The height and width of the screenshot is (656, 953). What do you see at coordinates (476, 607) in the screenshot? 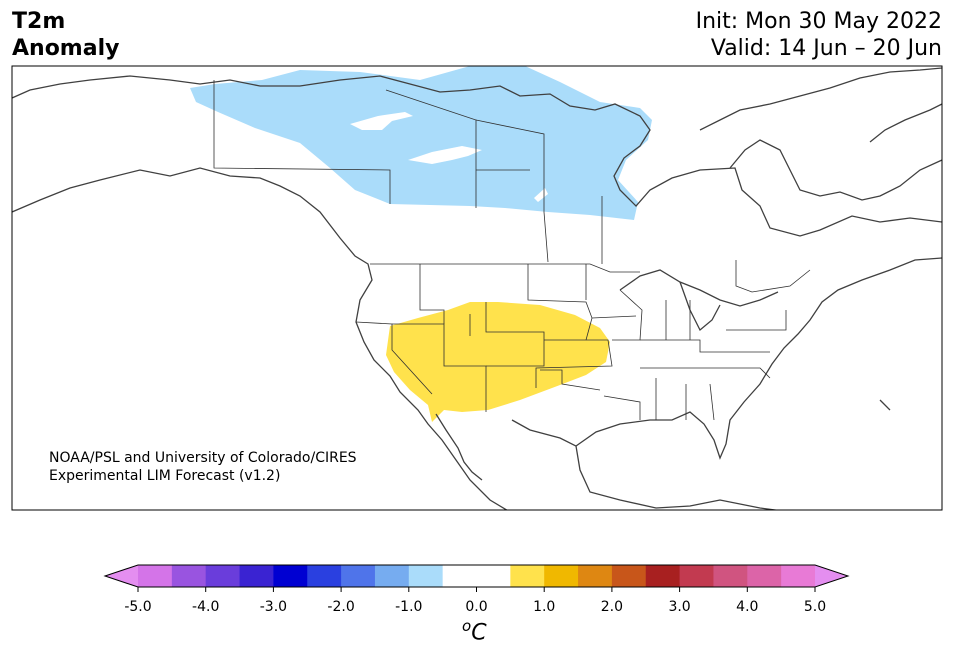
I see `colorbar-tick-label: 0.0` at bounding box center [476, 607].